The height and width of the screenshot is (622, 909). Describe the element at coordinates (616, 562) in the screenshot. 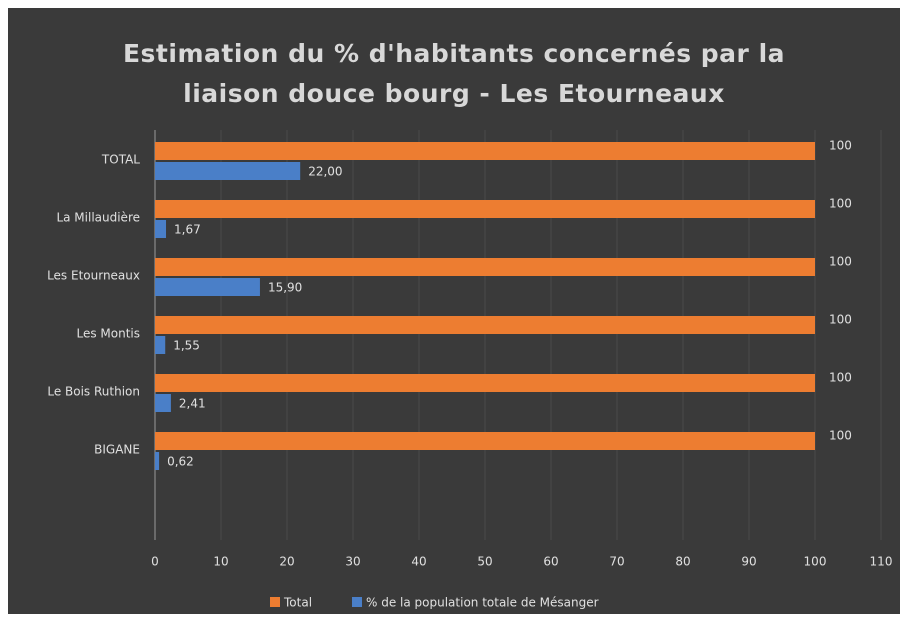

I see `x-tick-label: 70` at that location.